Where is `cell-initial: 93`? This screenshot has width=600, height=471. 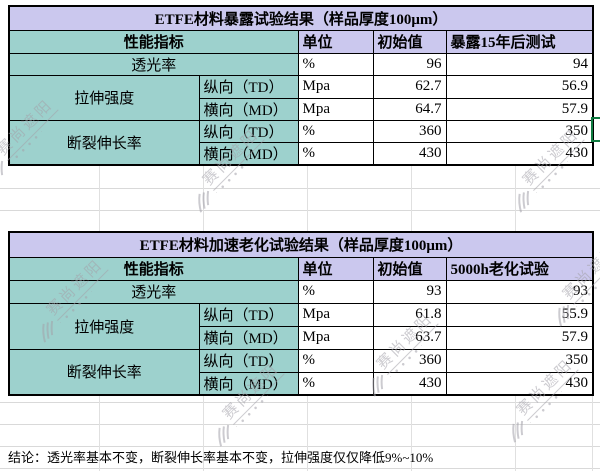 cell-initial: 93 is located at coordinates (409, 291).